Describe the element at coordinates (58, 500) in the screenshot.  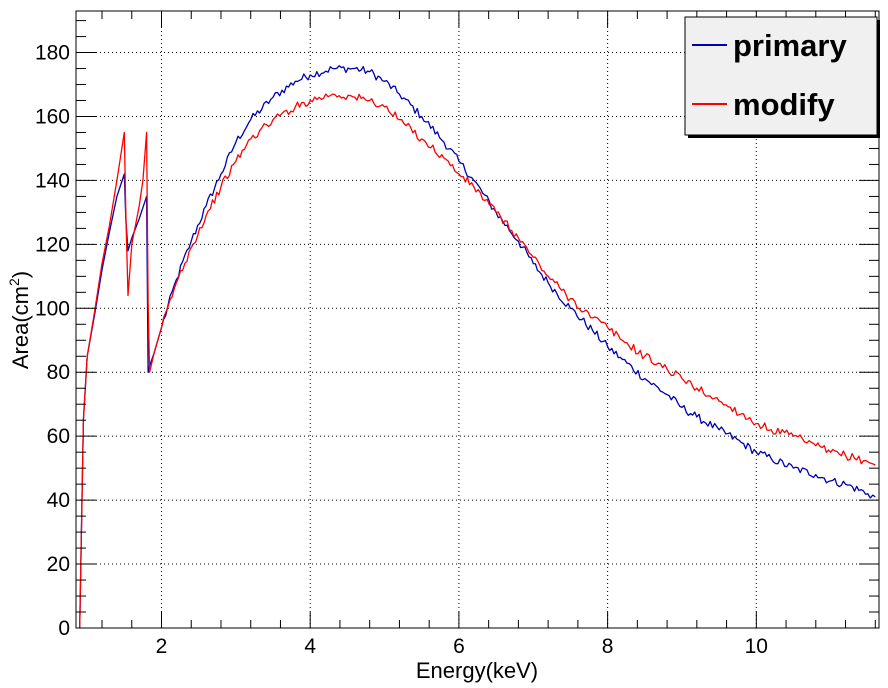
I see `y-tick-label: 40` at that location.